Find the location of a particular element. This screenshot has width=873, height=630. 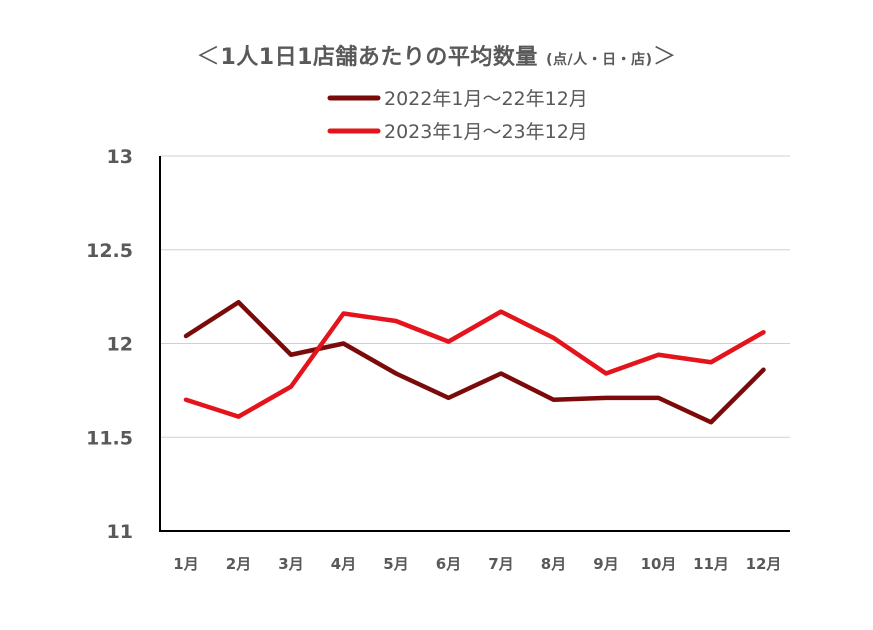

x-tick-label: 1月 is located at coordinates (185, 564).